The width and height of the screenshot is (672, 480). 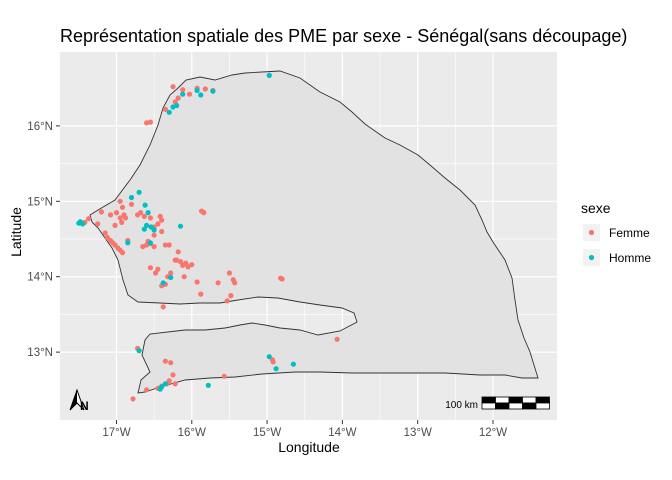 I want to click on y-axis-title: Latitude, so click(x=16, y=232).